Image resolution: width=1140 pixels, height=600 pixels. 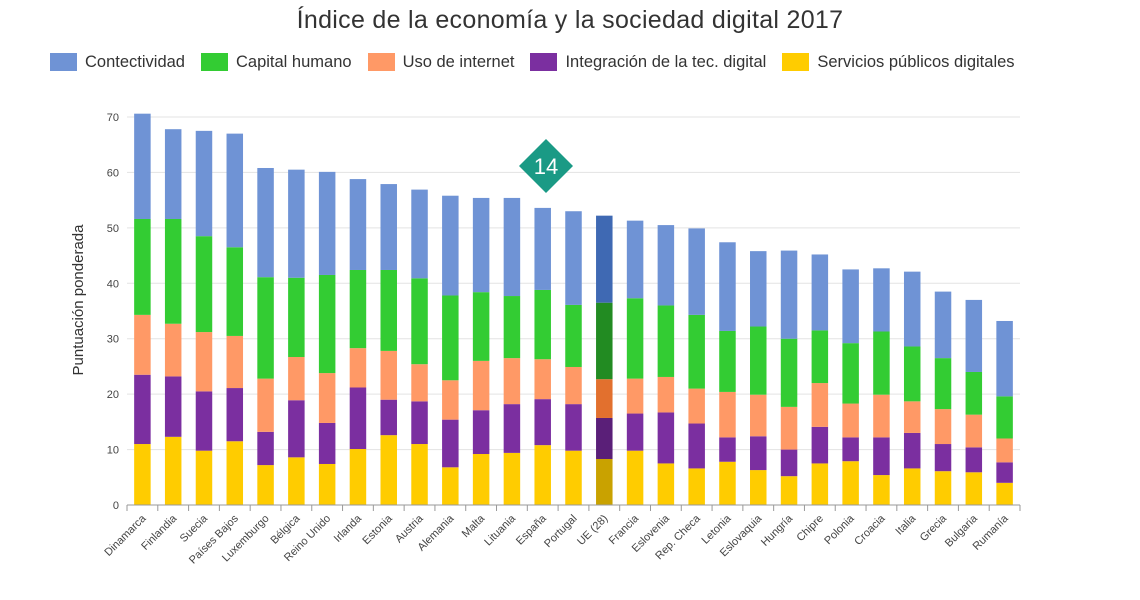 I want to click on legend-item: Uso de internet, so click(x=440, y=62).